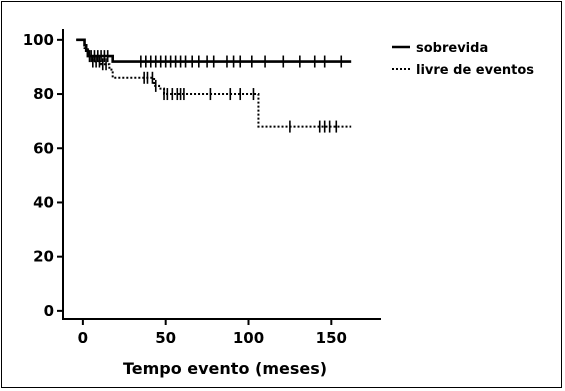 This screenshot has width=565, height=391. Describe the element at coordinates (43, 202) in the screenshot. I see `y-tick-label: 40` at that location.